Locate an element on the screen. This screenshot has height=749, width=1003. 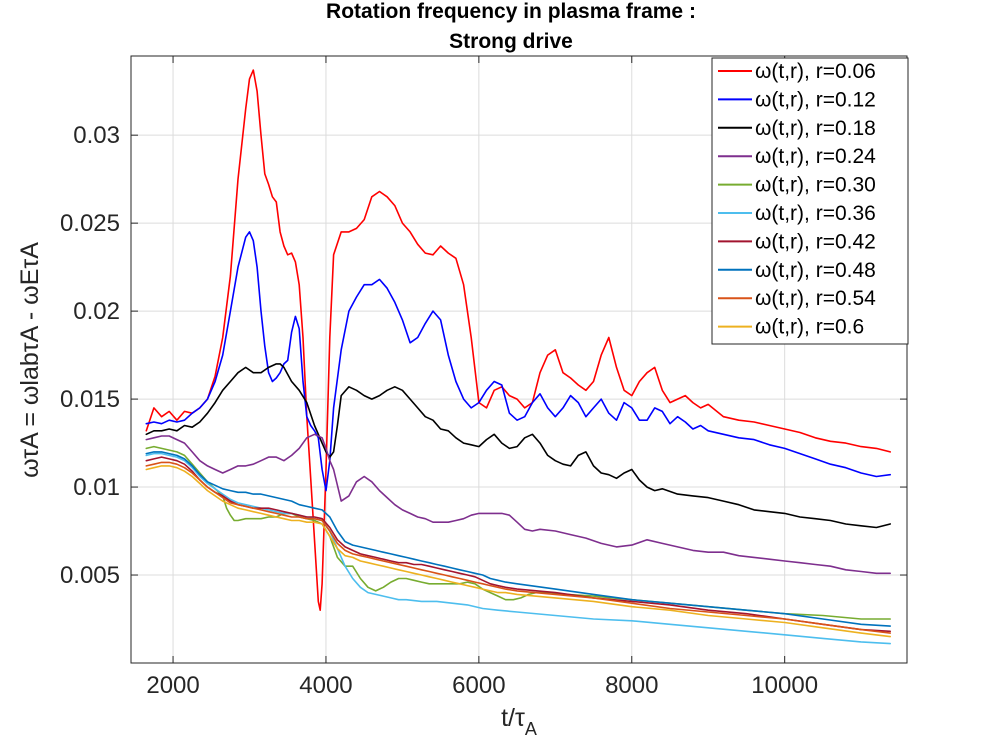
y-tick-label: 0.025 is located at coordinates (90, 223).